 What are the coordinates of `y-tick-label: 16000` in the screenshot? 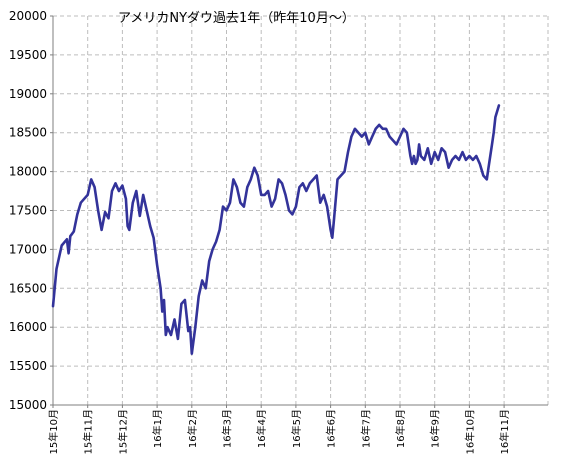 It's located at (28, 327).